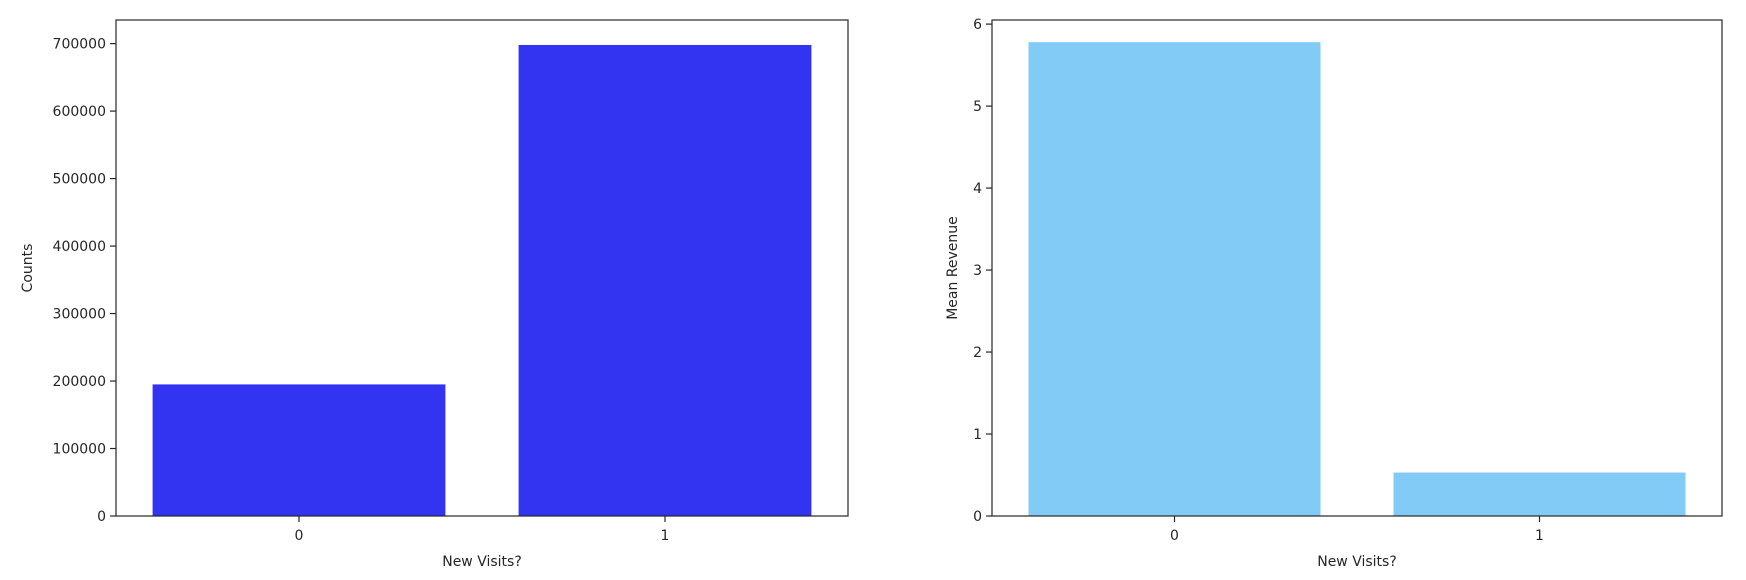 This screenshot has height=580, width=1746. I want to click on y-tick-label: 4, so click(977, 189).